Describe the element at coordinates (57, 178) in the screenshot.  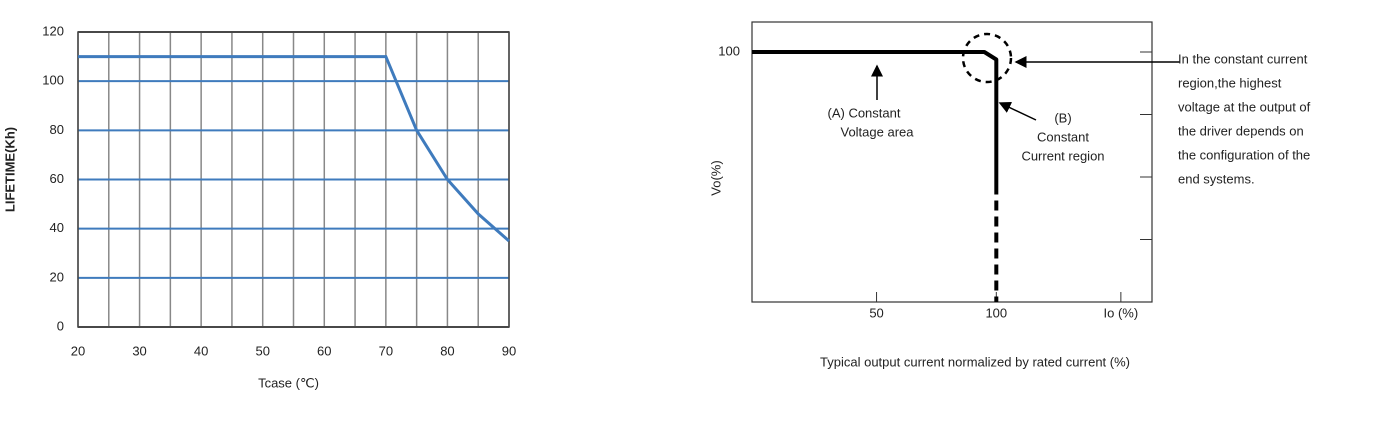
I see `y-tick-label: 60` at that location.